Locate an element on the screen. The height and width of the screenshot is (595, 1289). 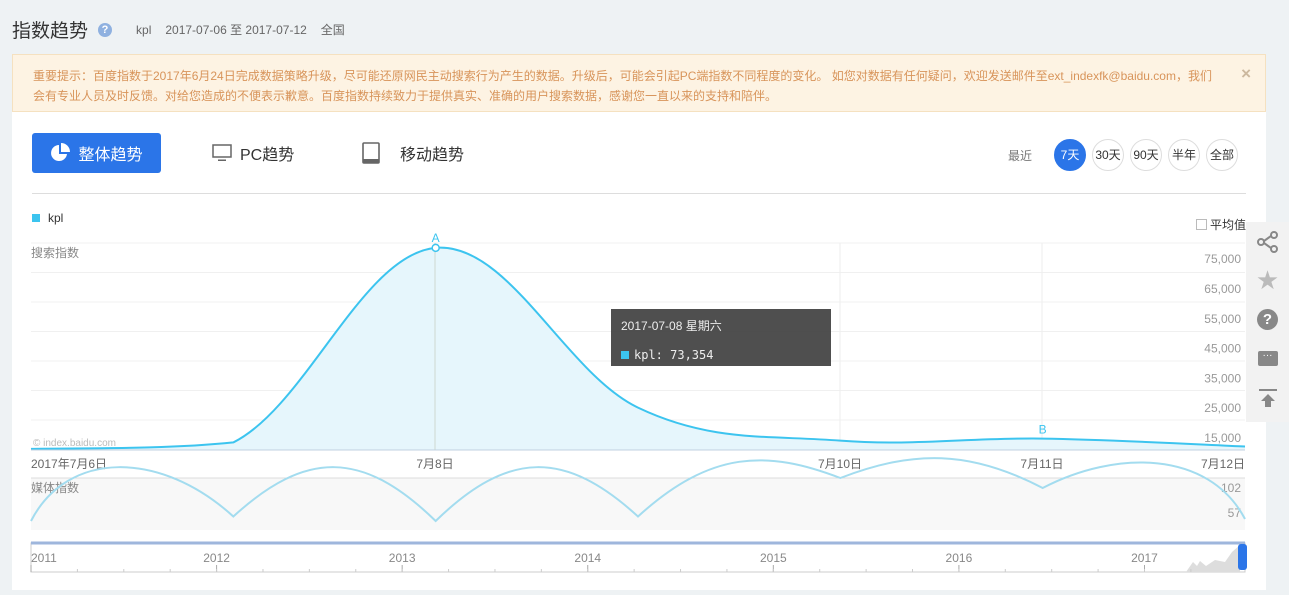
tab-mobile: 移动趋势 is located at coordinates (413, 153).